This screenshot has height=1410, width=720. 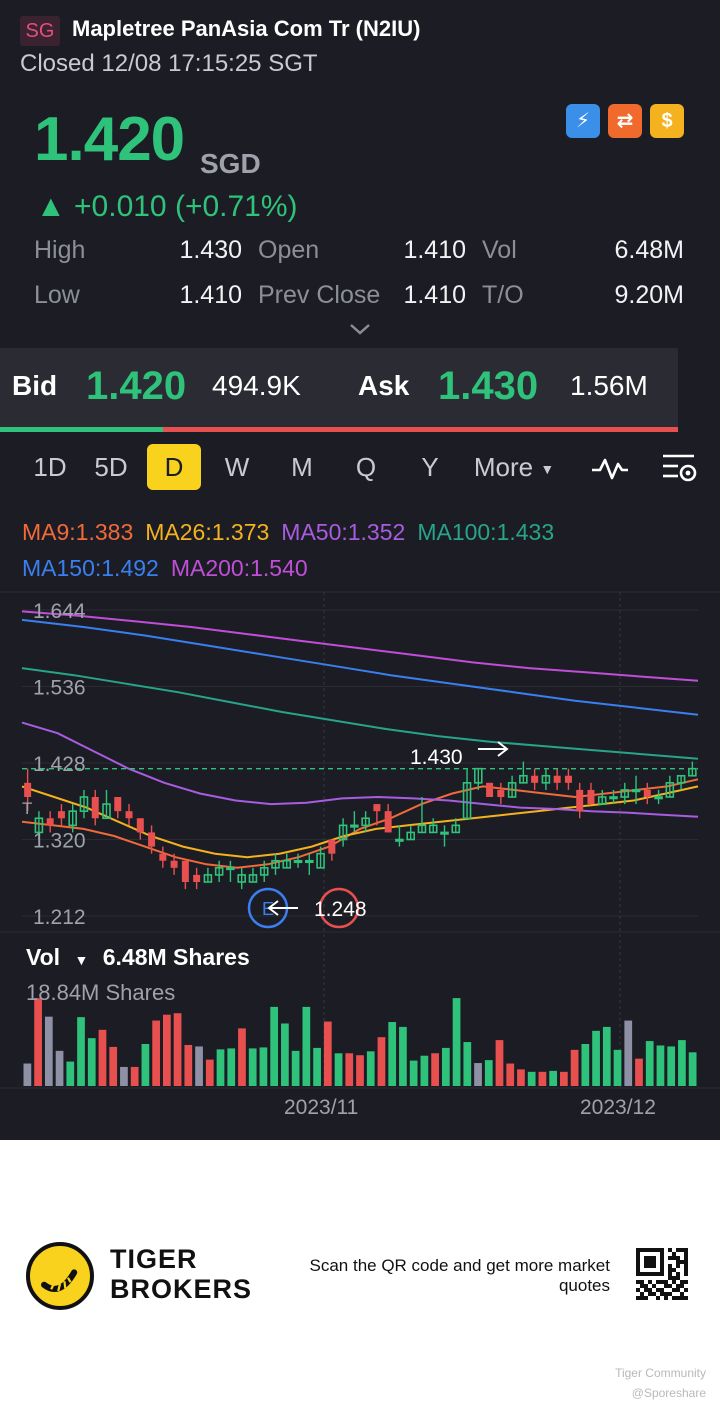 I want to click on prev-close-value: 1.410, so click(x=434, y=295).